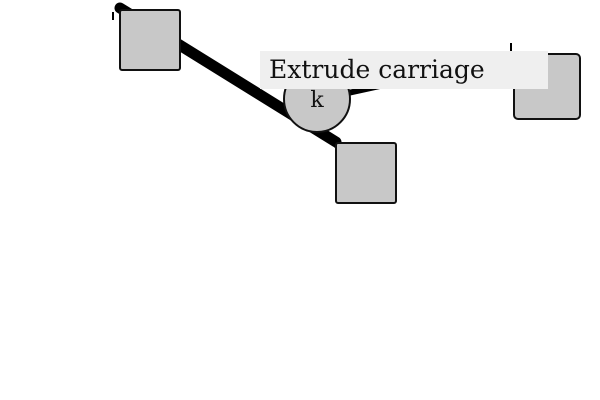 The image size is (600, 400). Describe the element at coordinates (317, 100) in the screenshot. I see `node-center-label: k` at that location.